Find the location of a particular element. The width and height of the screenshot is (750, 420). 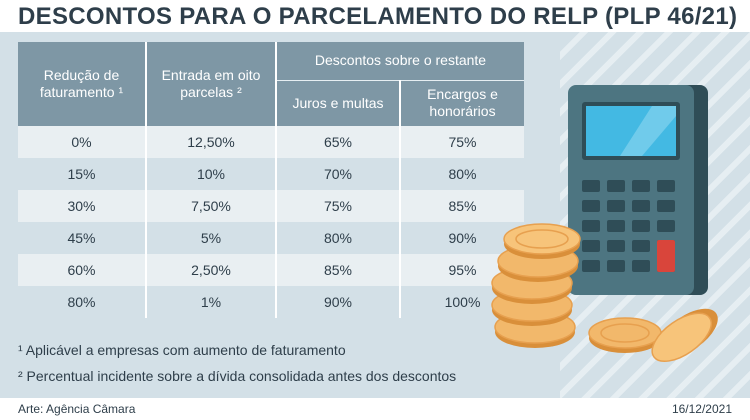

table-cell: 30% is located at coordinates (82, 206).